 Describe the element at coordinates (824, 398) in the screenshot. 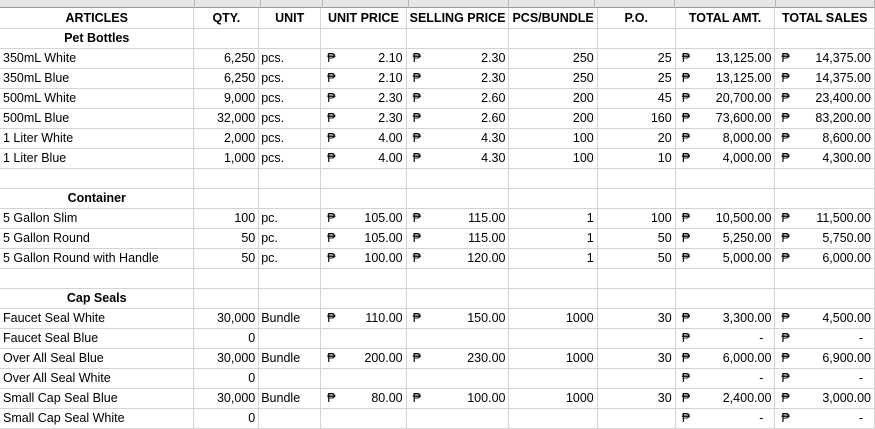

I see `total-sales-cell: ₱ 3,000.00` at that location.